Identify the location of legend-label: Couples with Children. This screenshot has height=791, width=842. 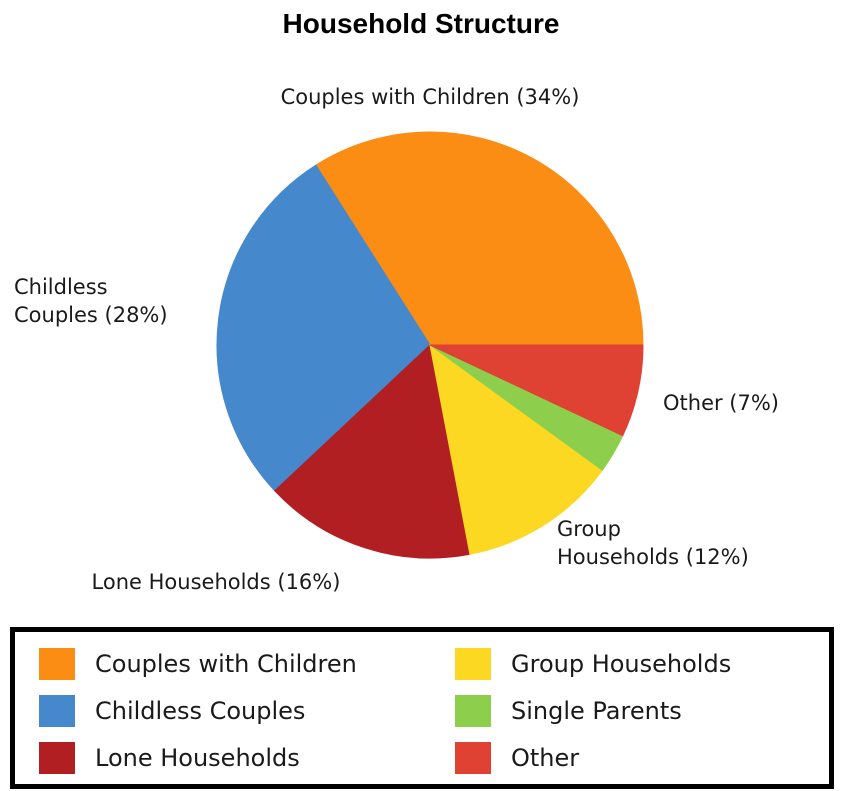
(226, 664).